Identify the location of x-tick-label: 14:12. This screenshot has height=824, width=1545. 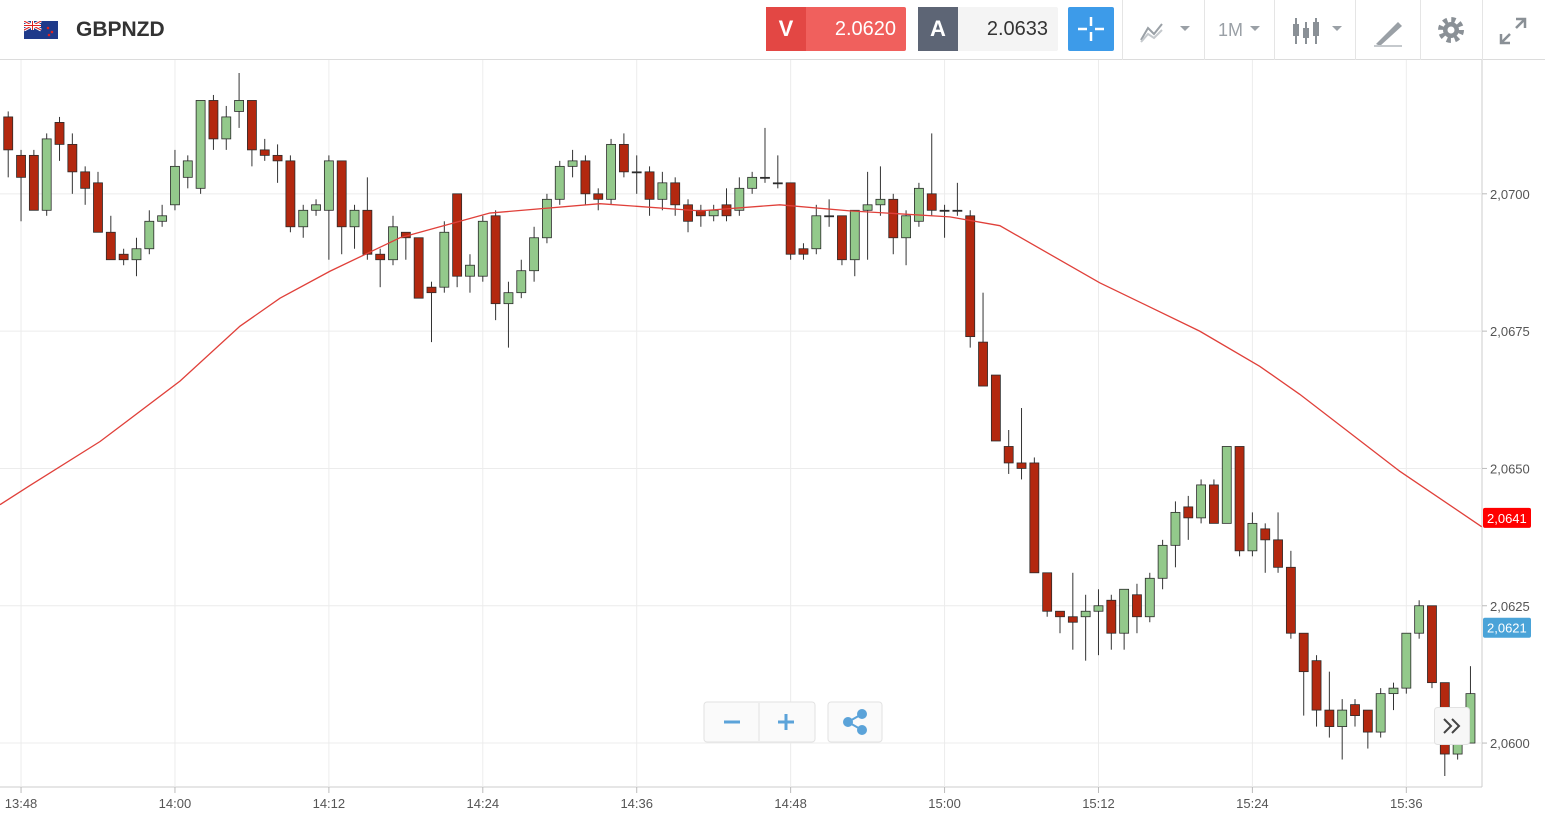
(329, 803).